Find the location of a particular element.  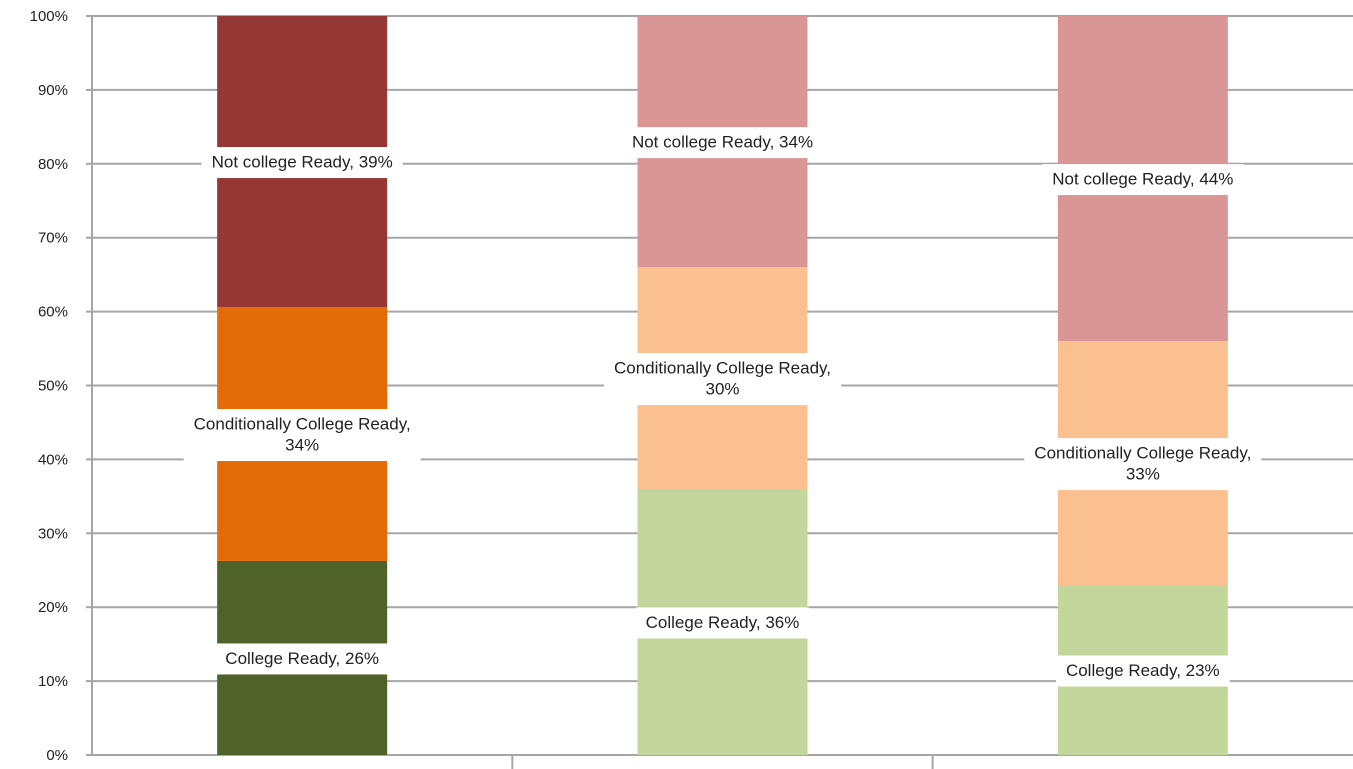

data-label: College Ready, 36% is located at coordinates (722, 623).